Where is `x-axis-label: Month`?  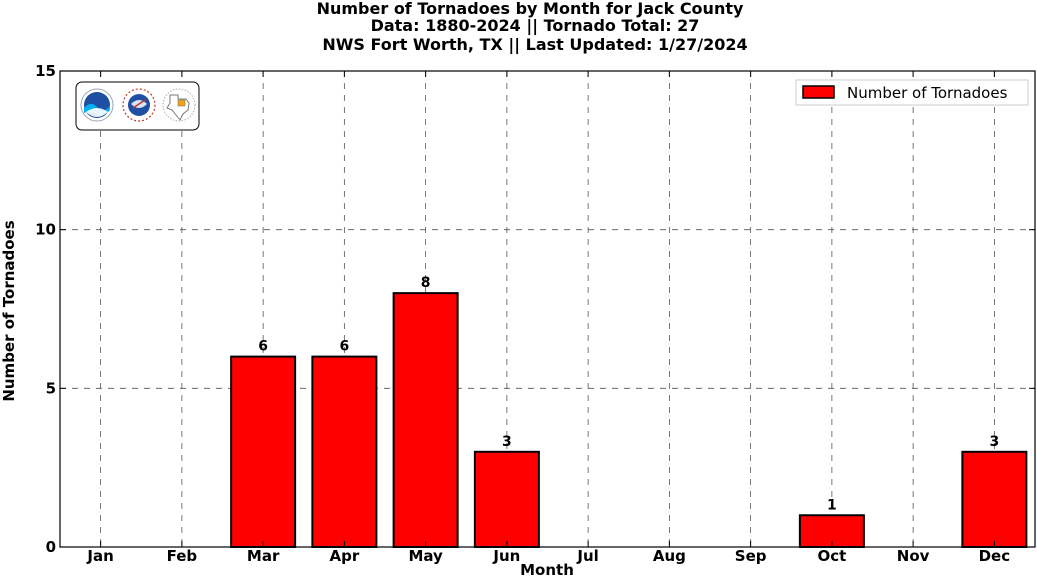
x-axis-label: Month is located at coordinates (547, 570).